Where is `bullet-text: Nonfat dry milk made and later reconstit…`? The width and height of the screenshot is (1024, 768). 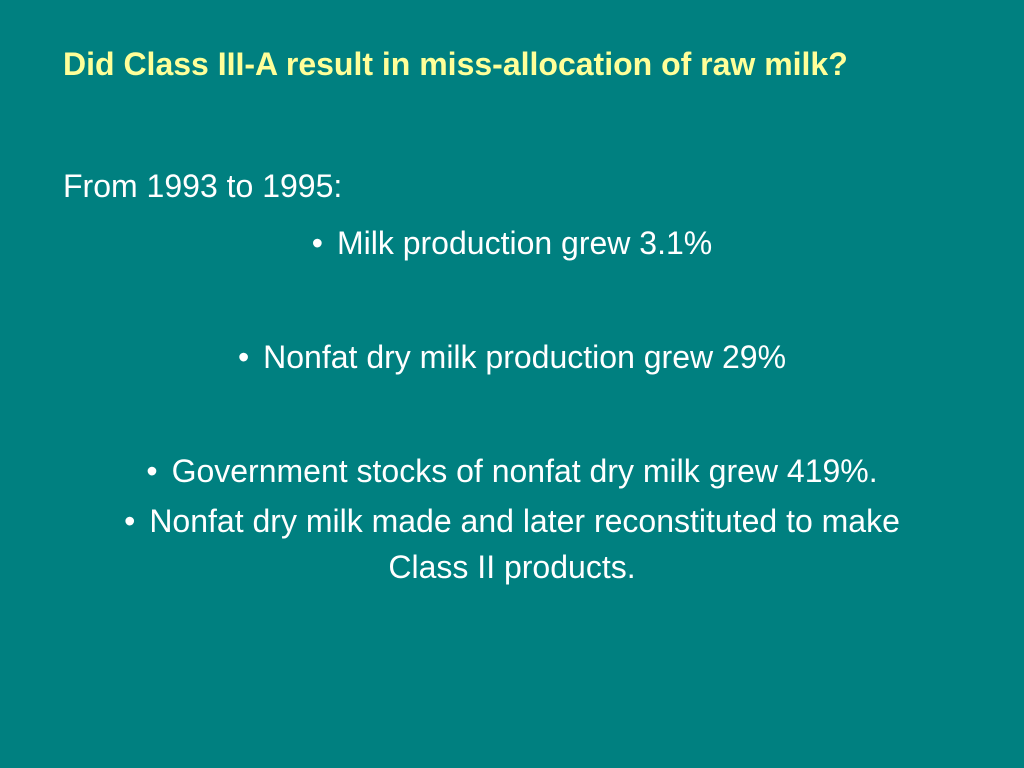 bullet-text: Nonfat dry milk made and later reconstit… is located at coordinates (524, 544).